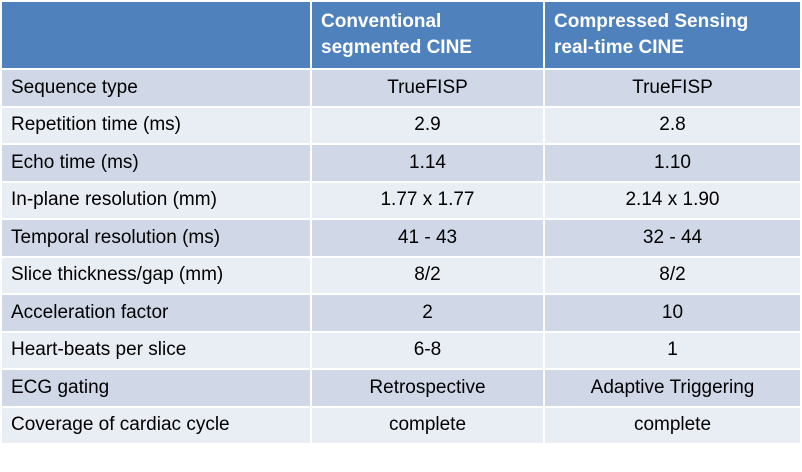 This screenshot has height=472, width=802. What do you see at coordinates (427, 125) in the screenshot?
I see `cell-value: 2.9` at bounding box center [427, 125].